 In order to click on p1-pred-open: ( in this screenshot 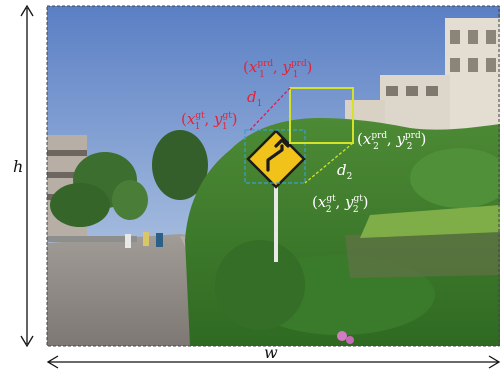, I will do `click(246, 67)`.